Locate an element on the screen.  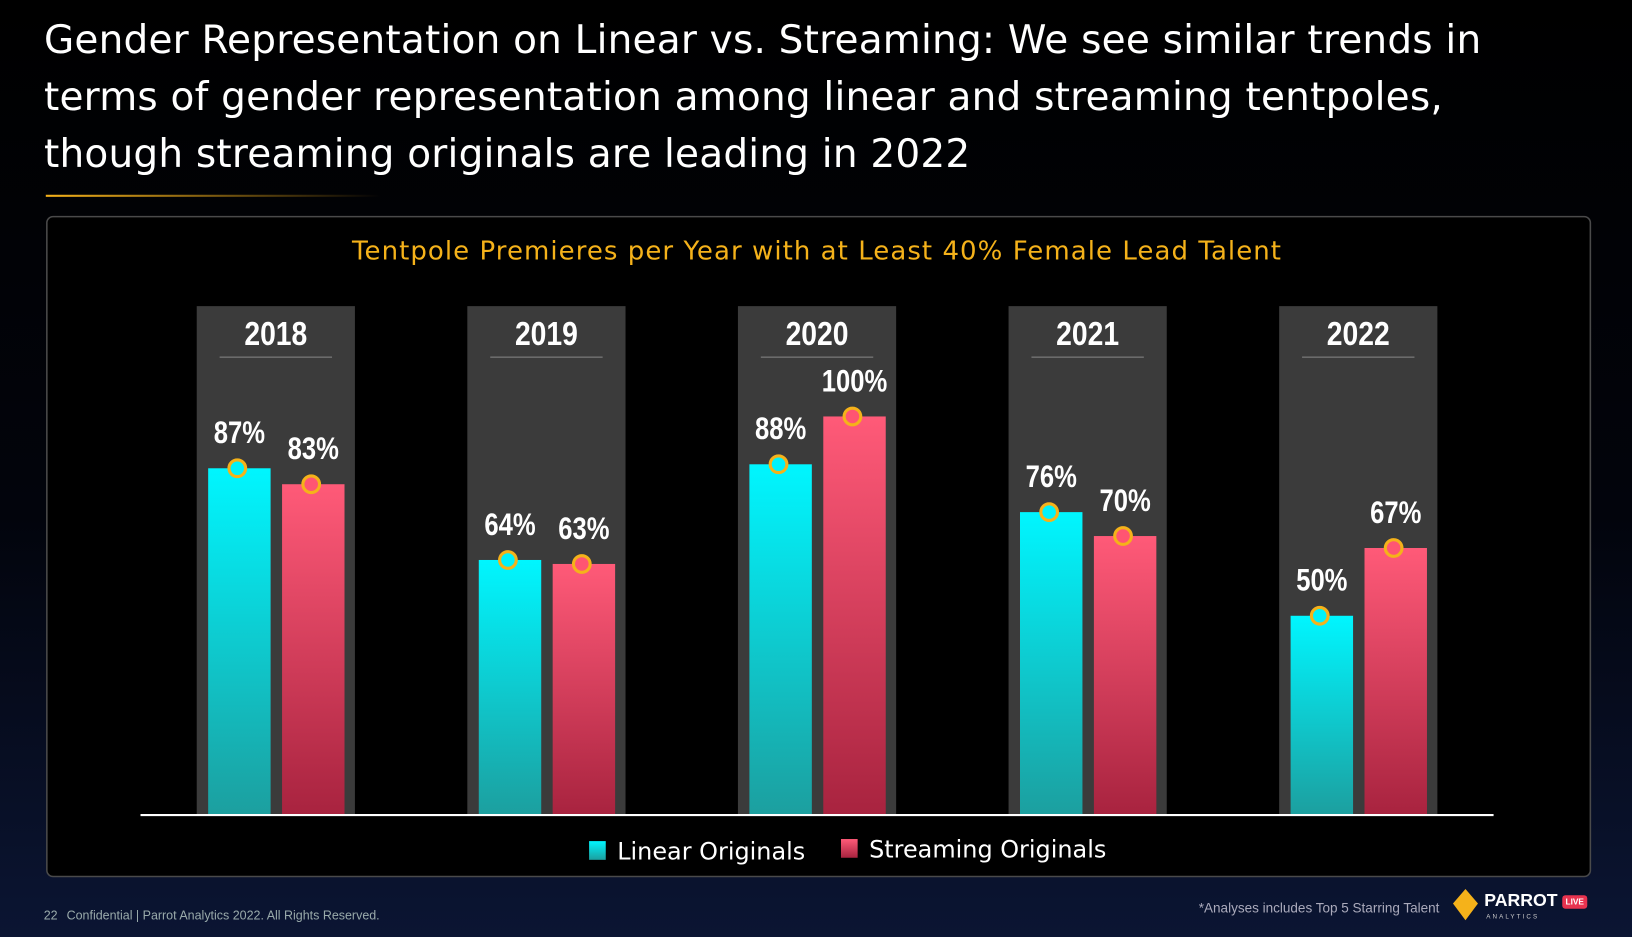
value-label: 70% is located at coordinates (1125, 501).